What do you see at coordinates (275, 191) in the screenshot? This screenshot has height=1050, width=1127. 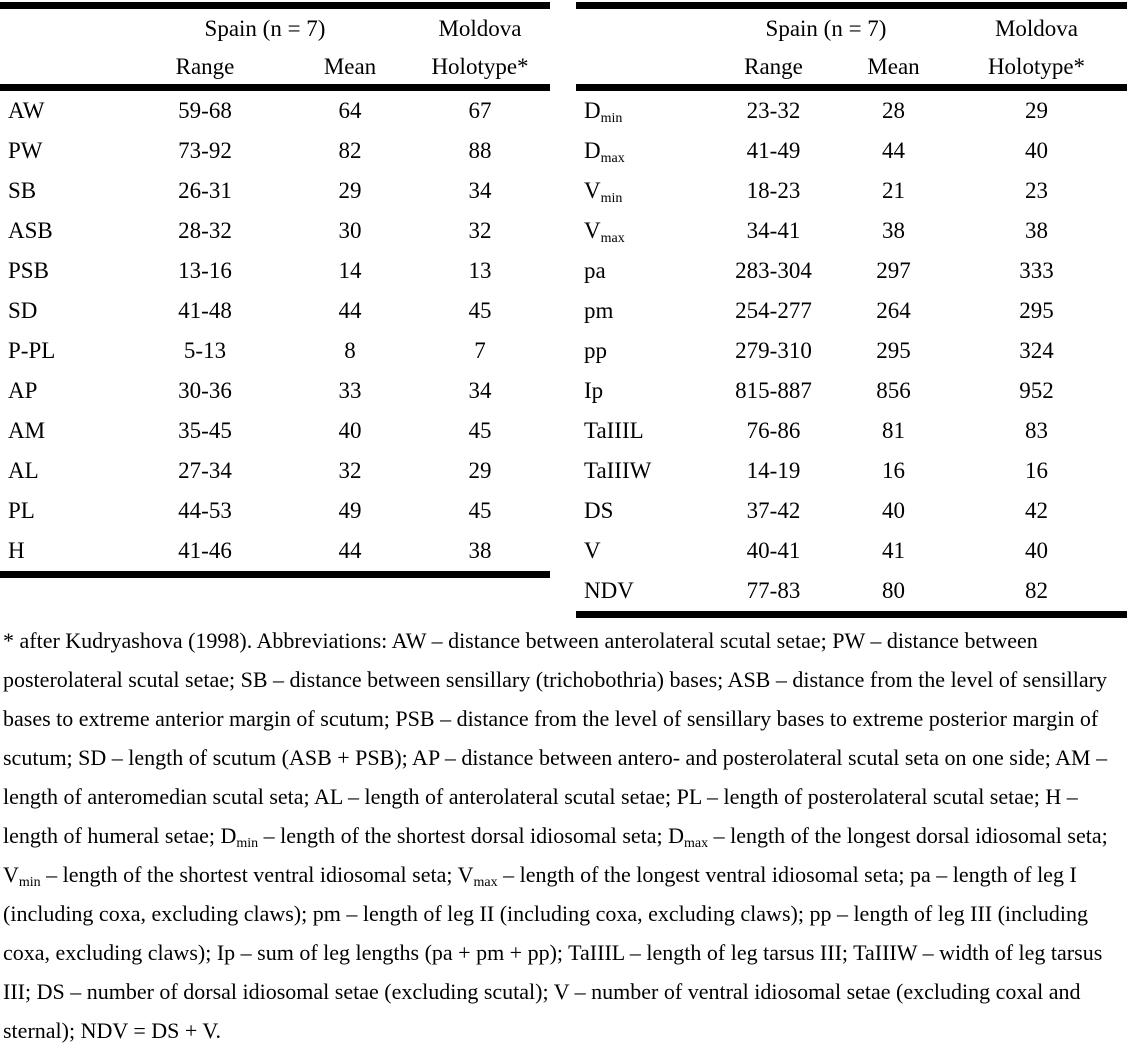 I see `table-row: SB 26-31 29 34` at bounding box center [275, 191].